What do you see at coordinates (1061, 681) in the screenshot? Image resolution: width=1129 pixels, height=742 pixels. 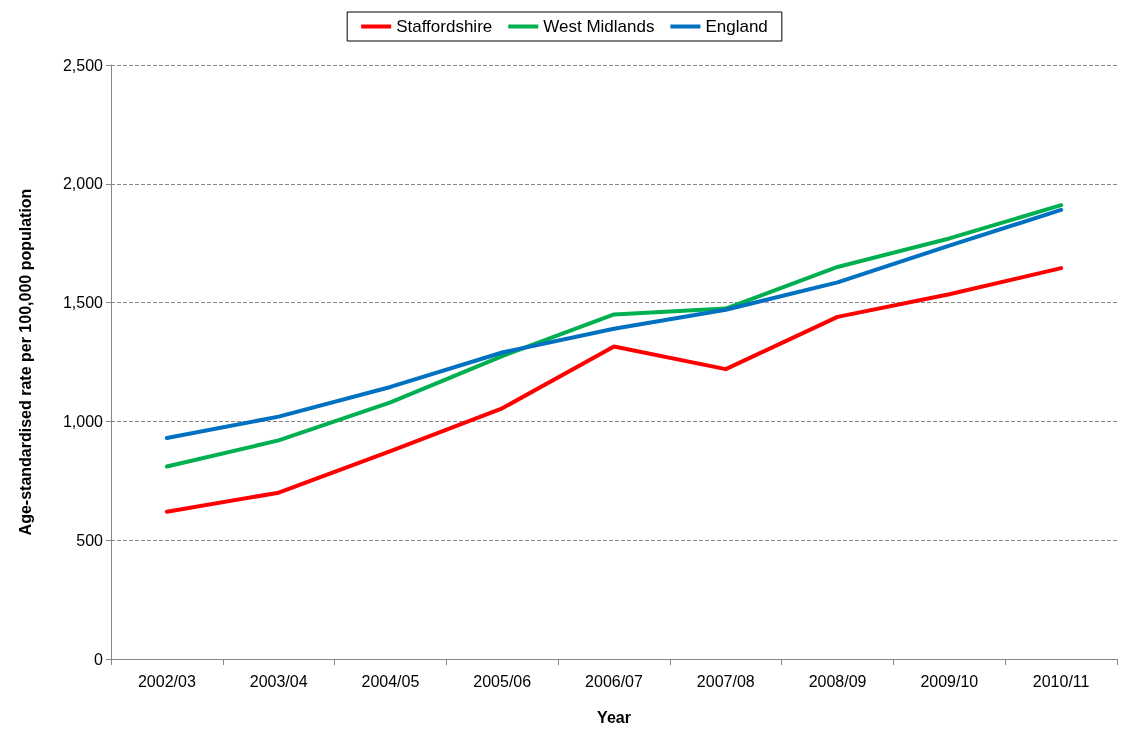 I see `x-tick-label: 2010/11` at bounding box center [1061, 681].